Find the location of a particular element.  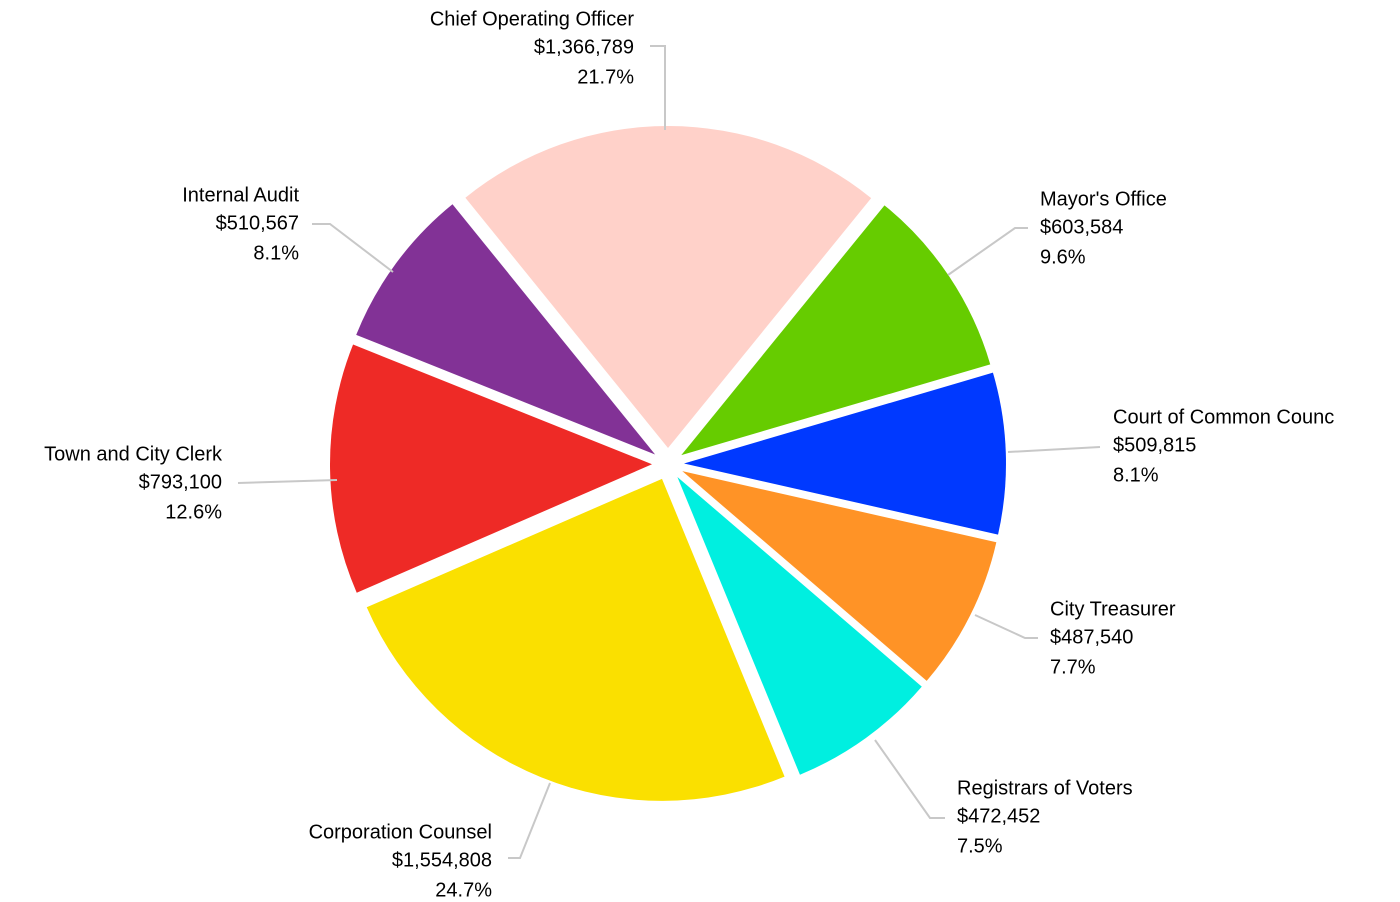

slice-value-label: $1,366,789 is located at coordinates (584, 47).